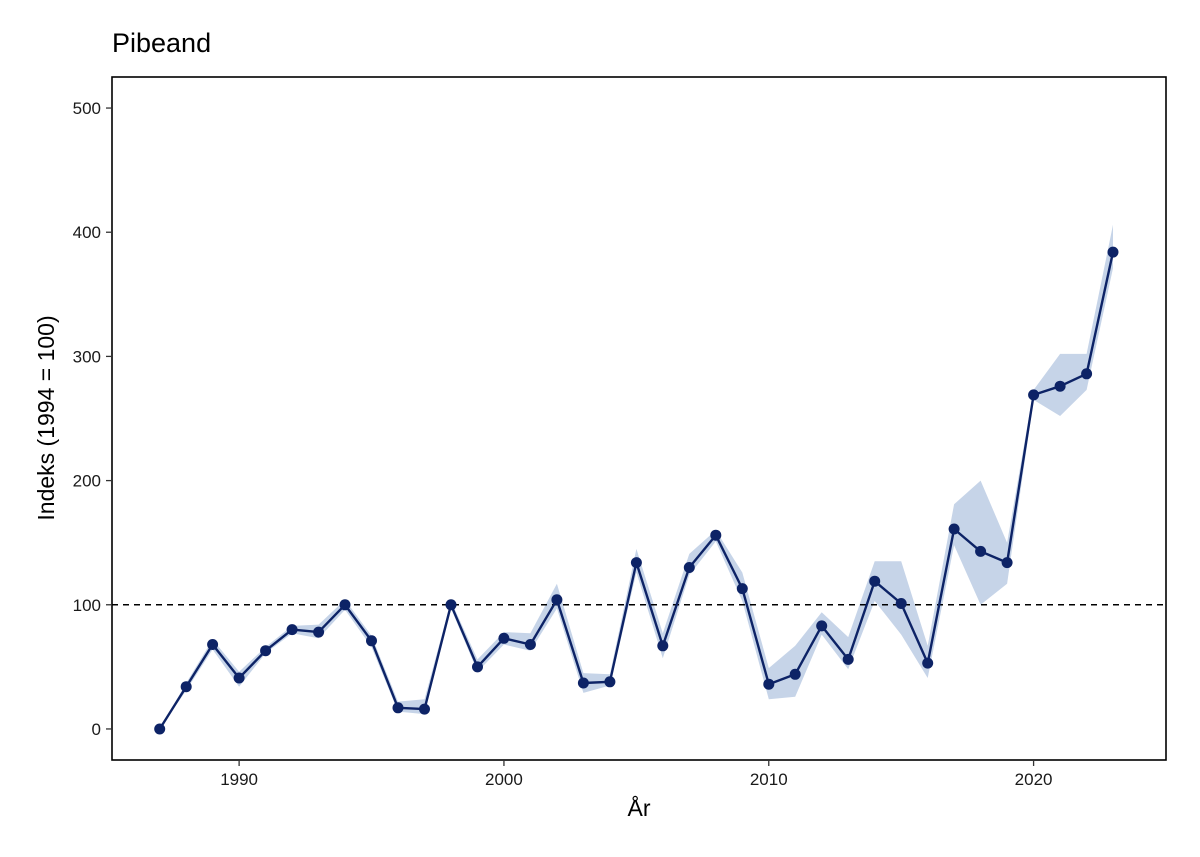 The image size is (1200, 857). I want to click on data-point-2002, so click(557, 600).